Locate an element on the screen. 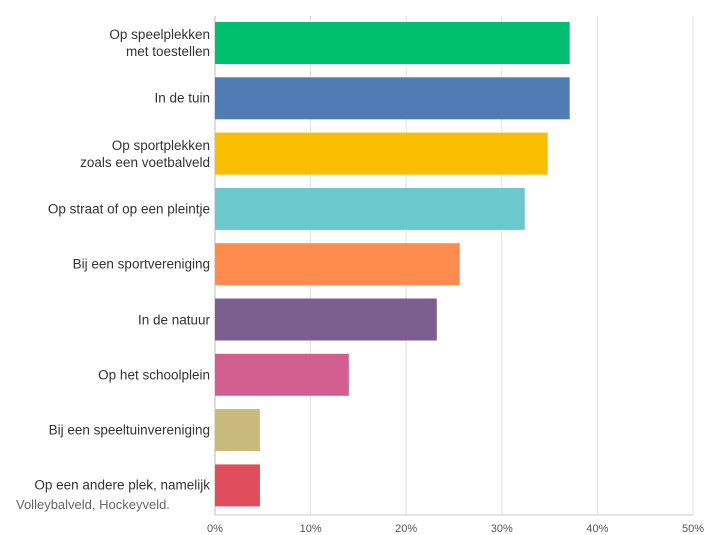 The height and width of the screenshot is (535, 704). annotation: Volleybalveld, Hockeyveld. is located at coordinates (93, 504).